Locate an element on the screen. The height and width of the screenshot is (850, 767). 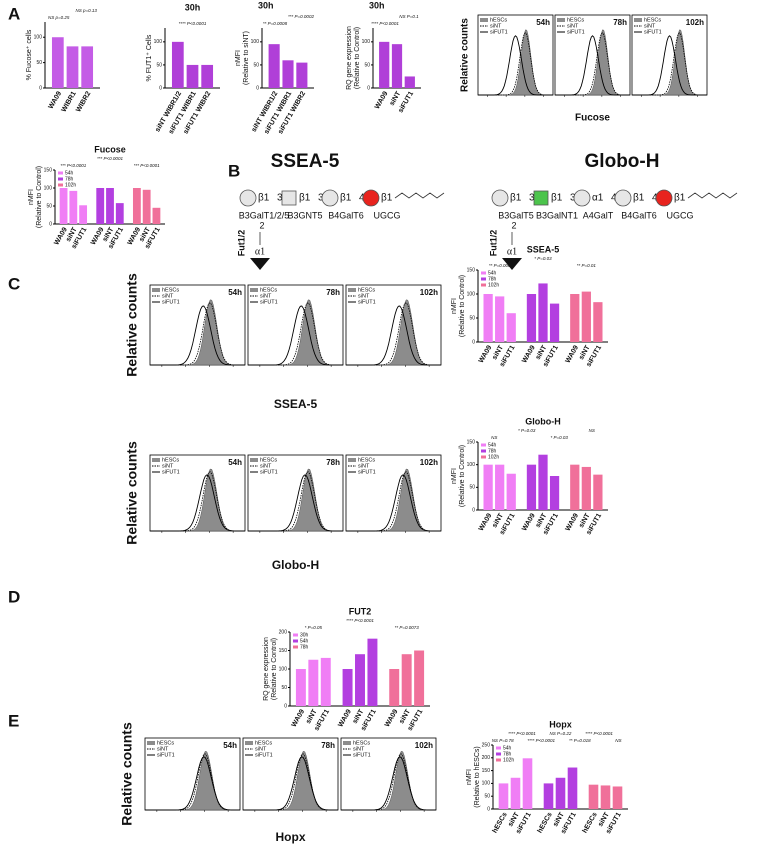
x-axis-label: Fucose is located at coordinates (592, 118).